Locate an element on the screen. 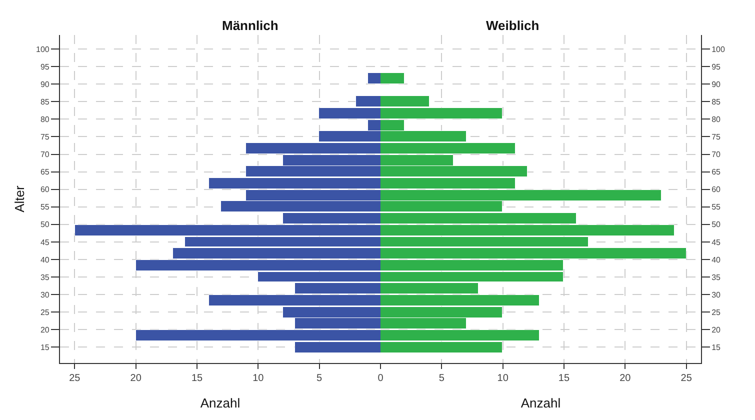 The width and height of the screenshot is (755, 420). chart-title: Männlich is located at coordinates (250, 25).